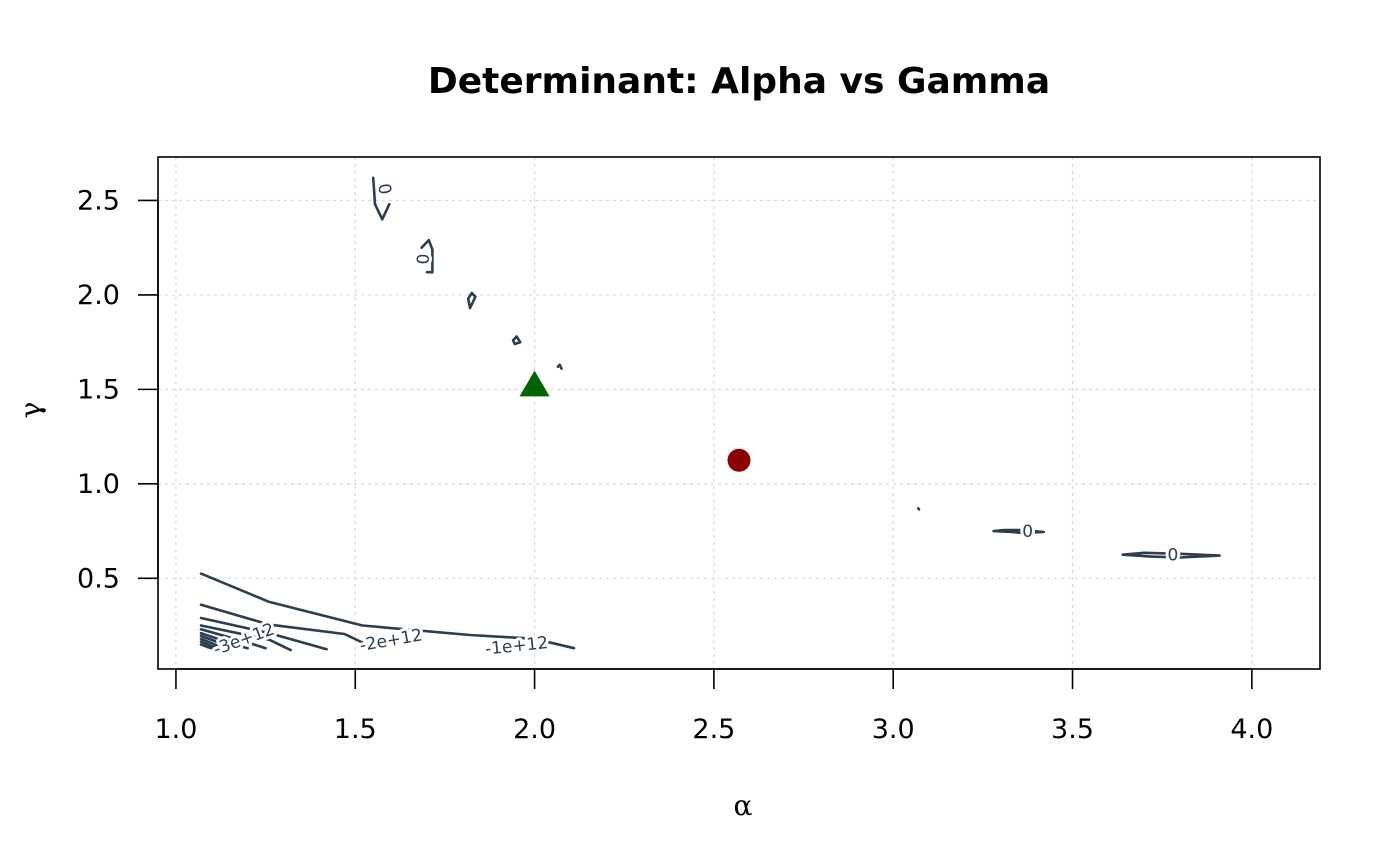  Describe the element at coordinates (1072, 729) in the screenshot. I see `x-tick-label: 3.5` at that location.